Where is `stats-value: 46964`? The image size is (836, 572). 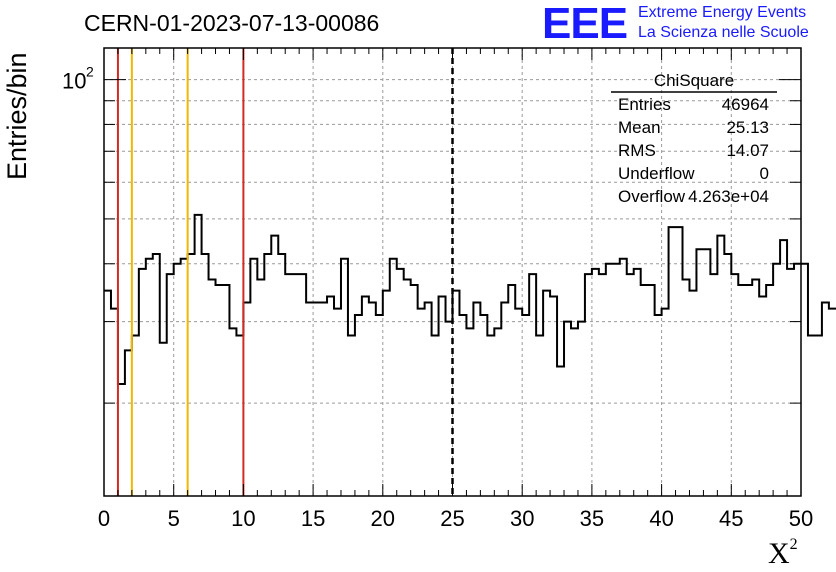
stats-value: 46964 is located at coordinates (745, 104).